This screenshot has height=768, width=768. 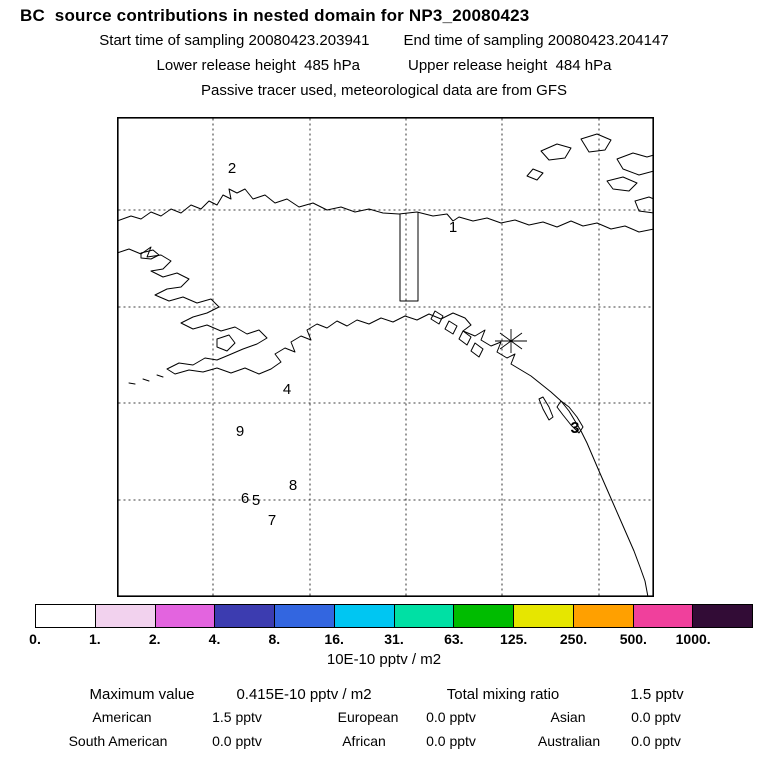 I want to click on colorbar-tick-labels: 0. 1. 2. 4. 8. 16. 31. 63. 125. 250. 500. 1000., so click(x=391, y=640).